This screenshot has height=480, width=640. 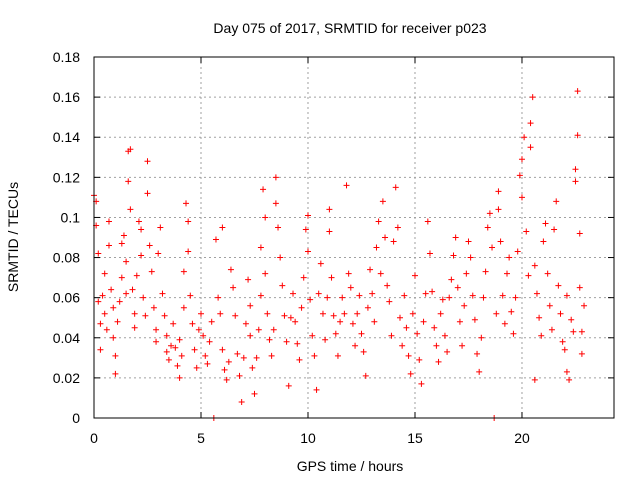 I want to click on x-axis-label: GPS time / hours, so click(x=350, y=466).